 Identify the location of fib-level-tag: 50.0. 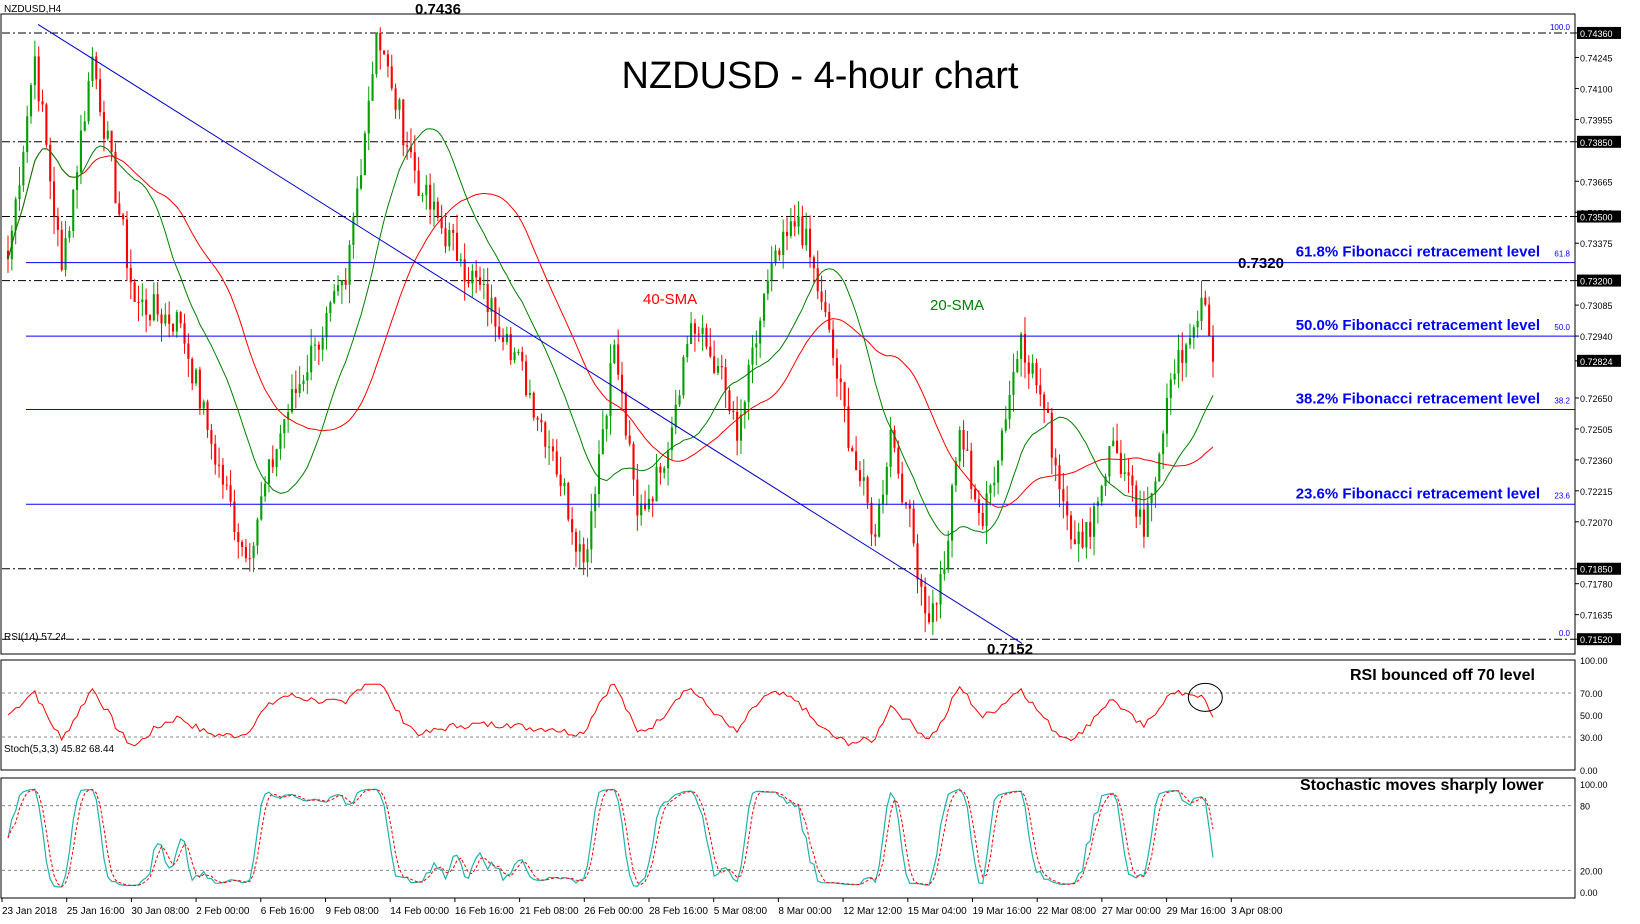
(1562, 327).